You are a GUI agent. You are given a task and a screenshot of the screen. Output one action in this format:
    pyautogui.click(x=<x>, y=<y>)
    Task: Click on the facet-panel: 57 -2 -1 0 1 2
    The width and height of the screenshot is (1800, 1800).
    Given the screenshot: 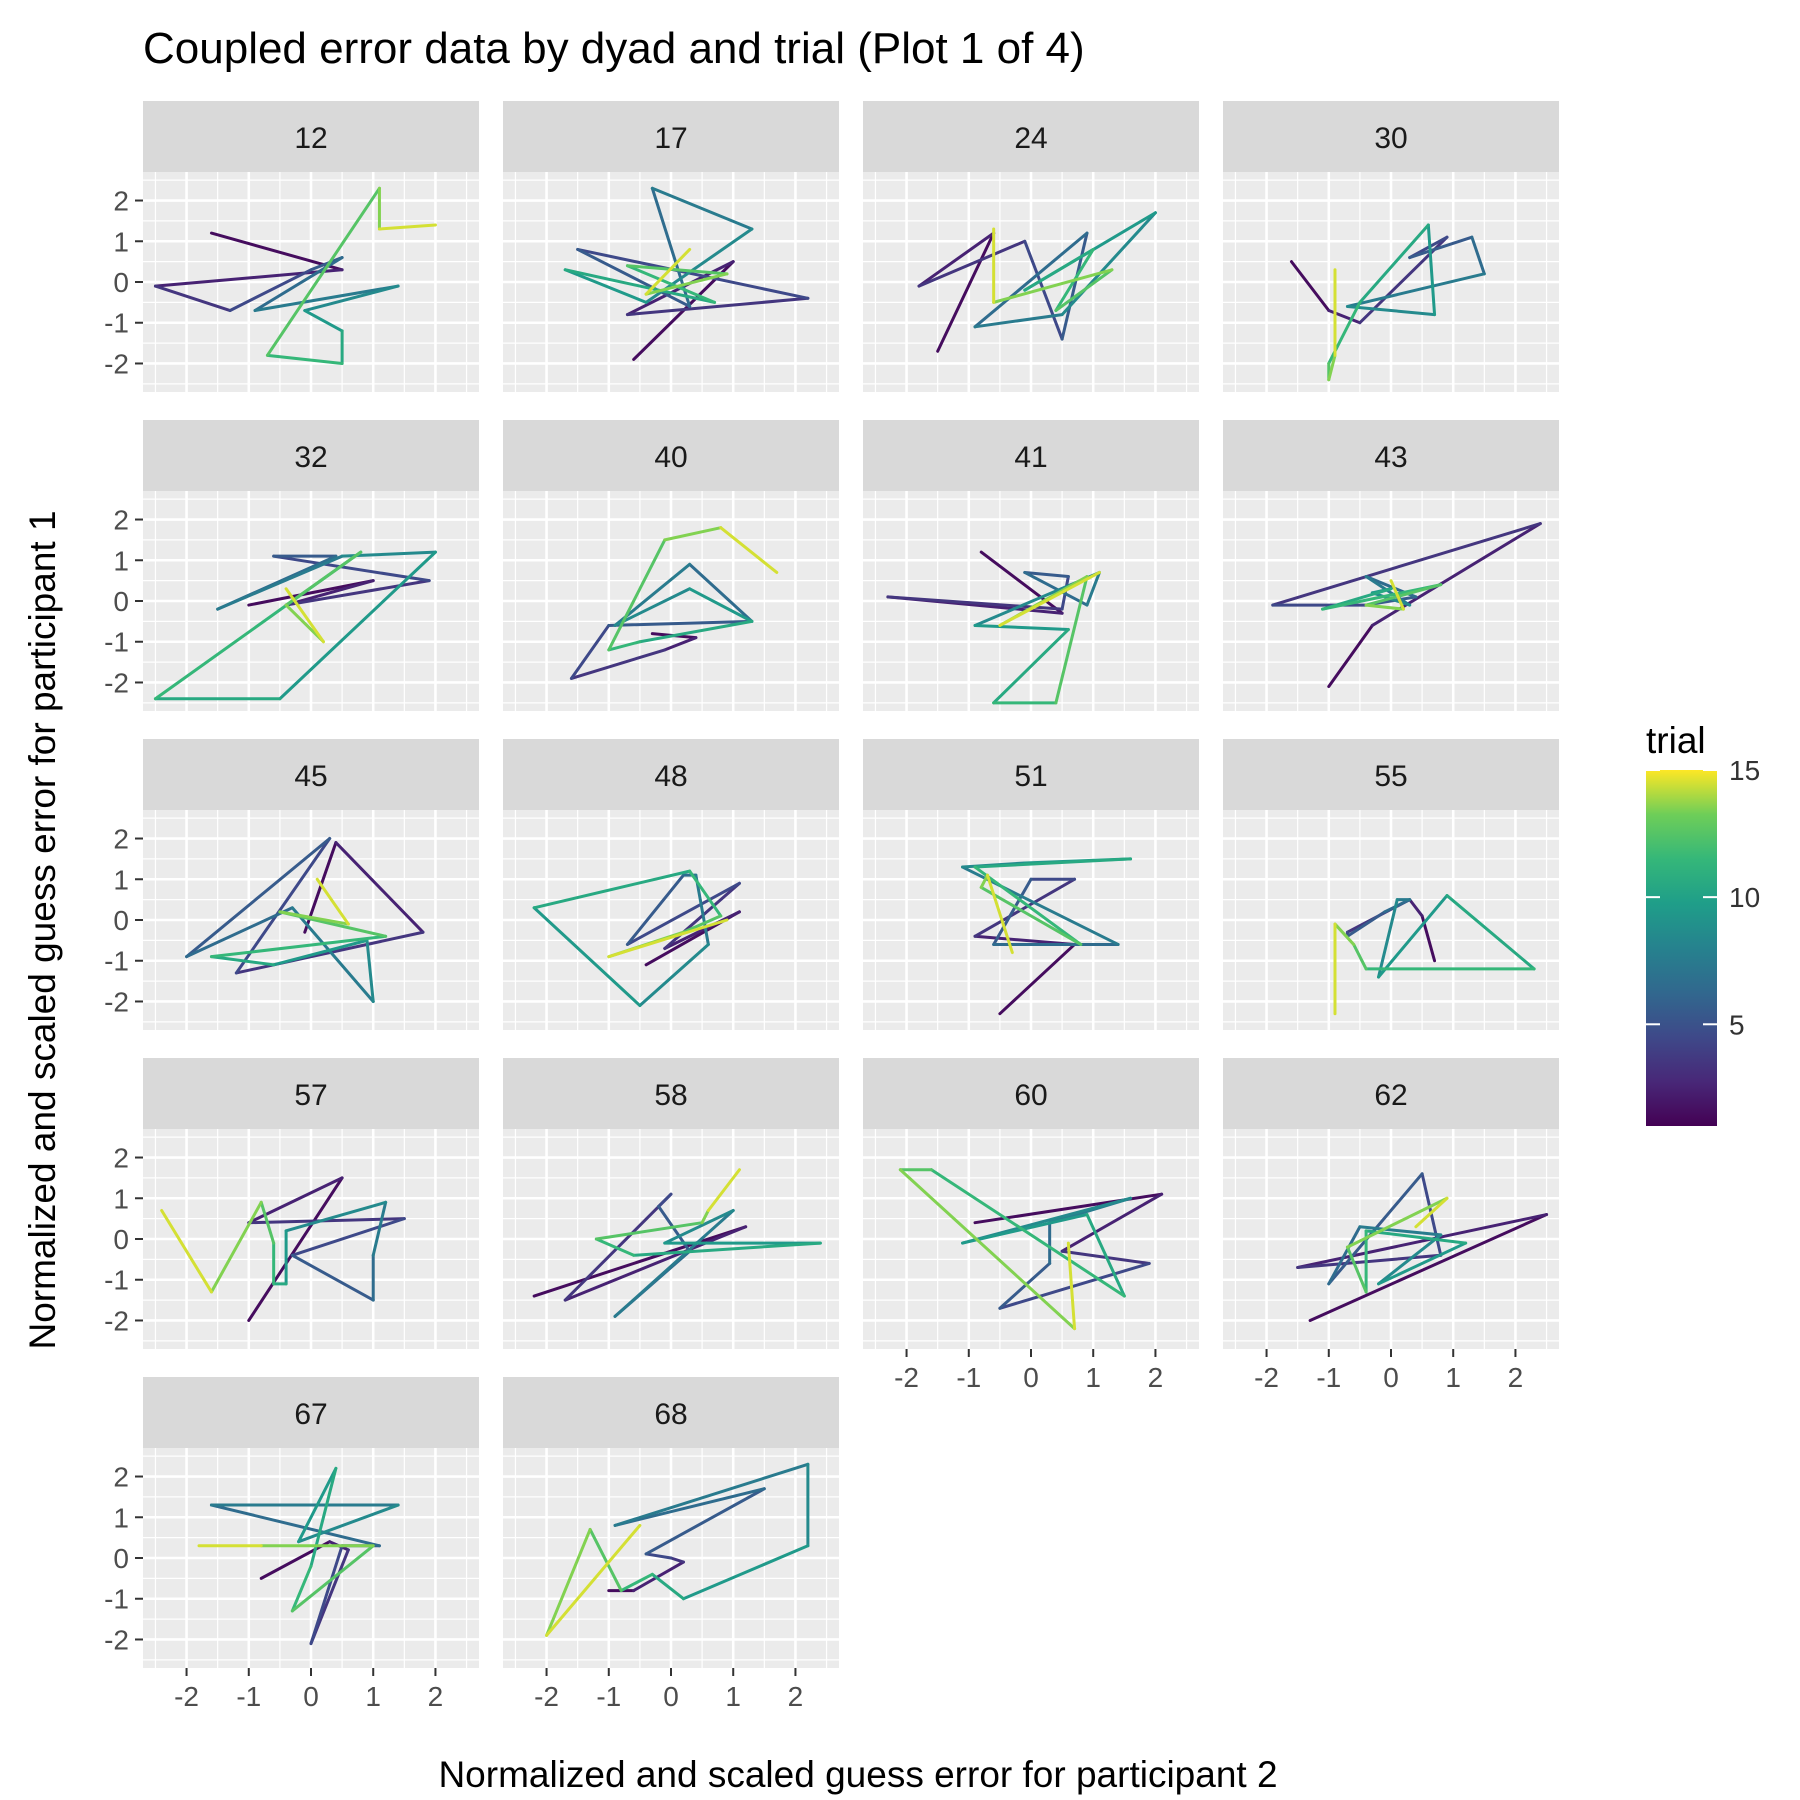 What is the action you would take?
    pyautogui.click(x=291, y=1203)
    